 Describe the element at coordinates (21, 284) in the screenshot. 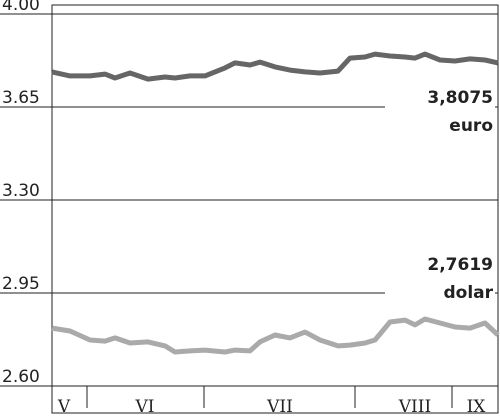

I see `y-tick-label: 2.95` at that location.